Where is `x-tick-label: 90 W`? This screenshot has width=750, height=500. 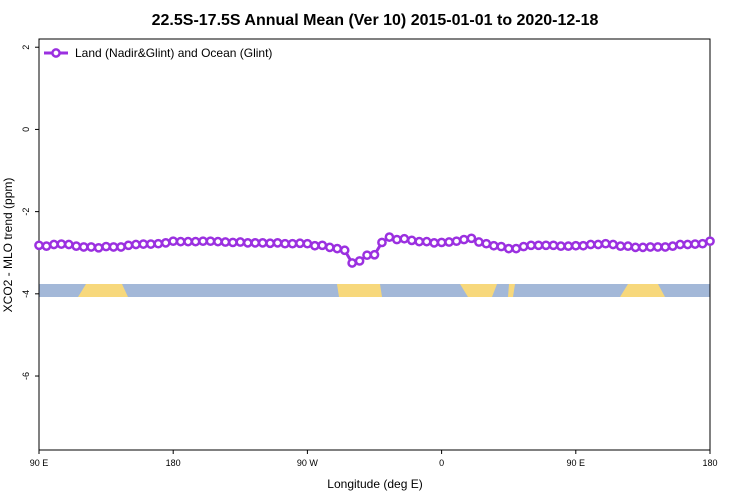
x-tick-label: 90 W is located at coordinates (308, 463).